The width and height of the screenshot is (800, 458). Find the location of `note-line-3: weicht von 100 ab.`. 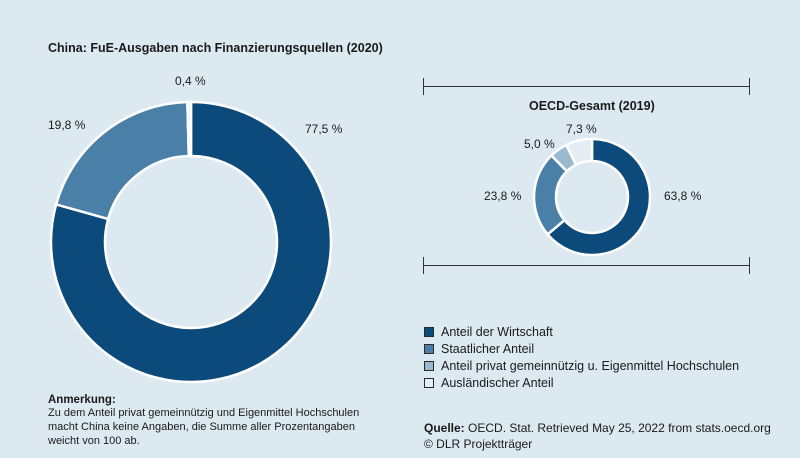

note-line-3: weicht von 100 ab. is located at coordinates (94, 441).